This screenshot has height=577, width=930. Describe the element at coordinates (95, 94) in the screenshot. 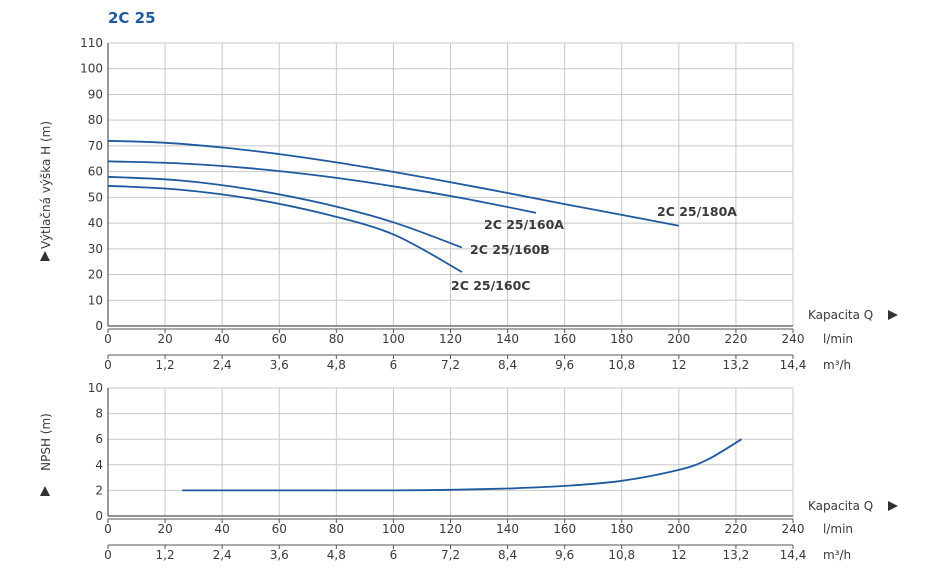

I see `y-tick-label: 90` at that location.